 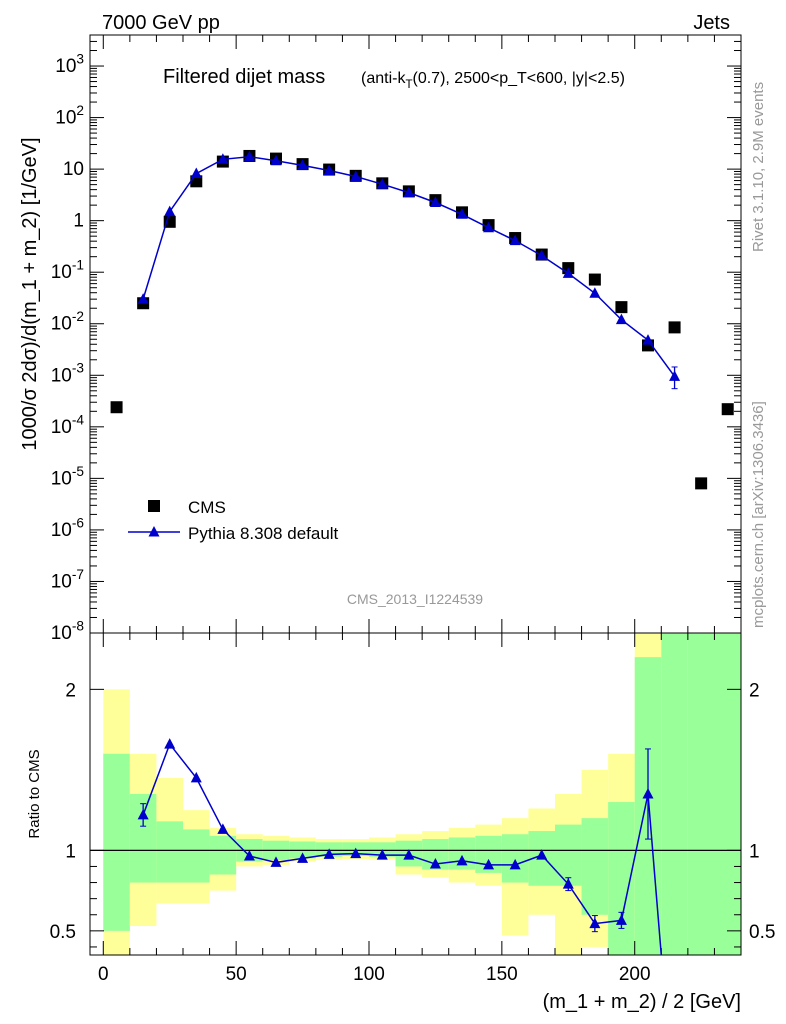 What do you see at coordinates (103, 974) in the screenshot?
I see `x-tick-label: 0` at bounding box center [103, 974].